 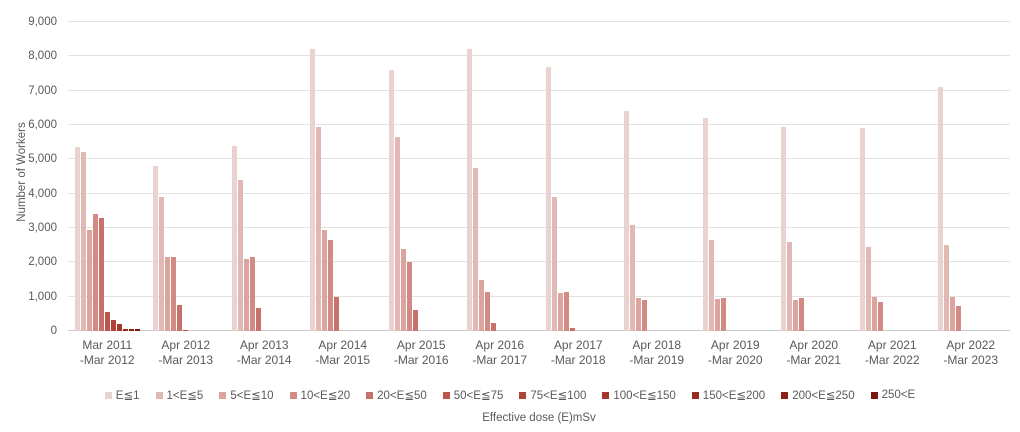 What do you see at coordinates (186, 352) in the screenshot?
I see `x-category-label: Apr 2012 -Mar 2013` at bounding box center [186, 352].